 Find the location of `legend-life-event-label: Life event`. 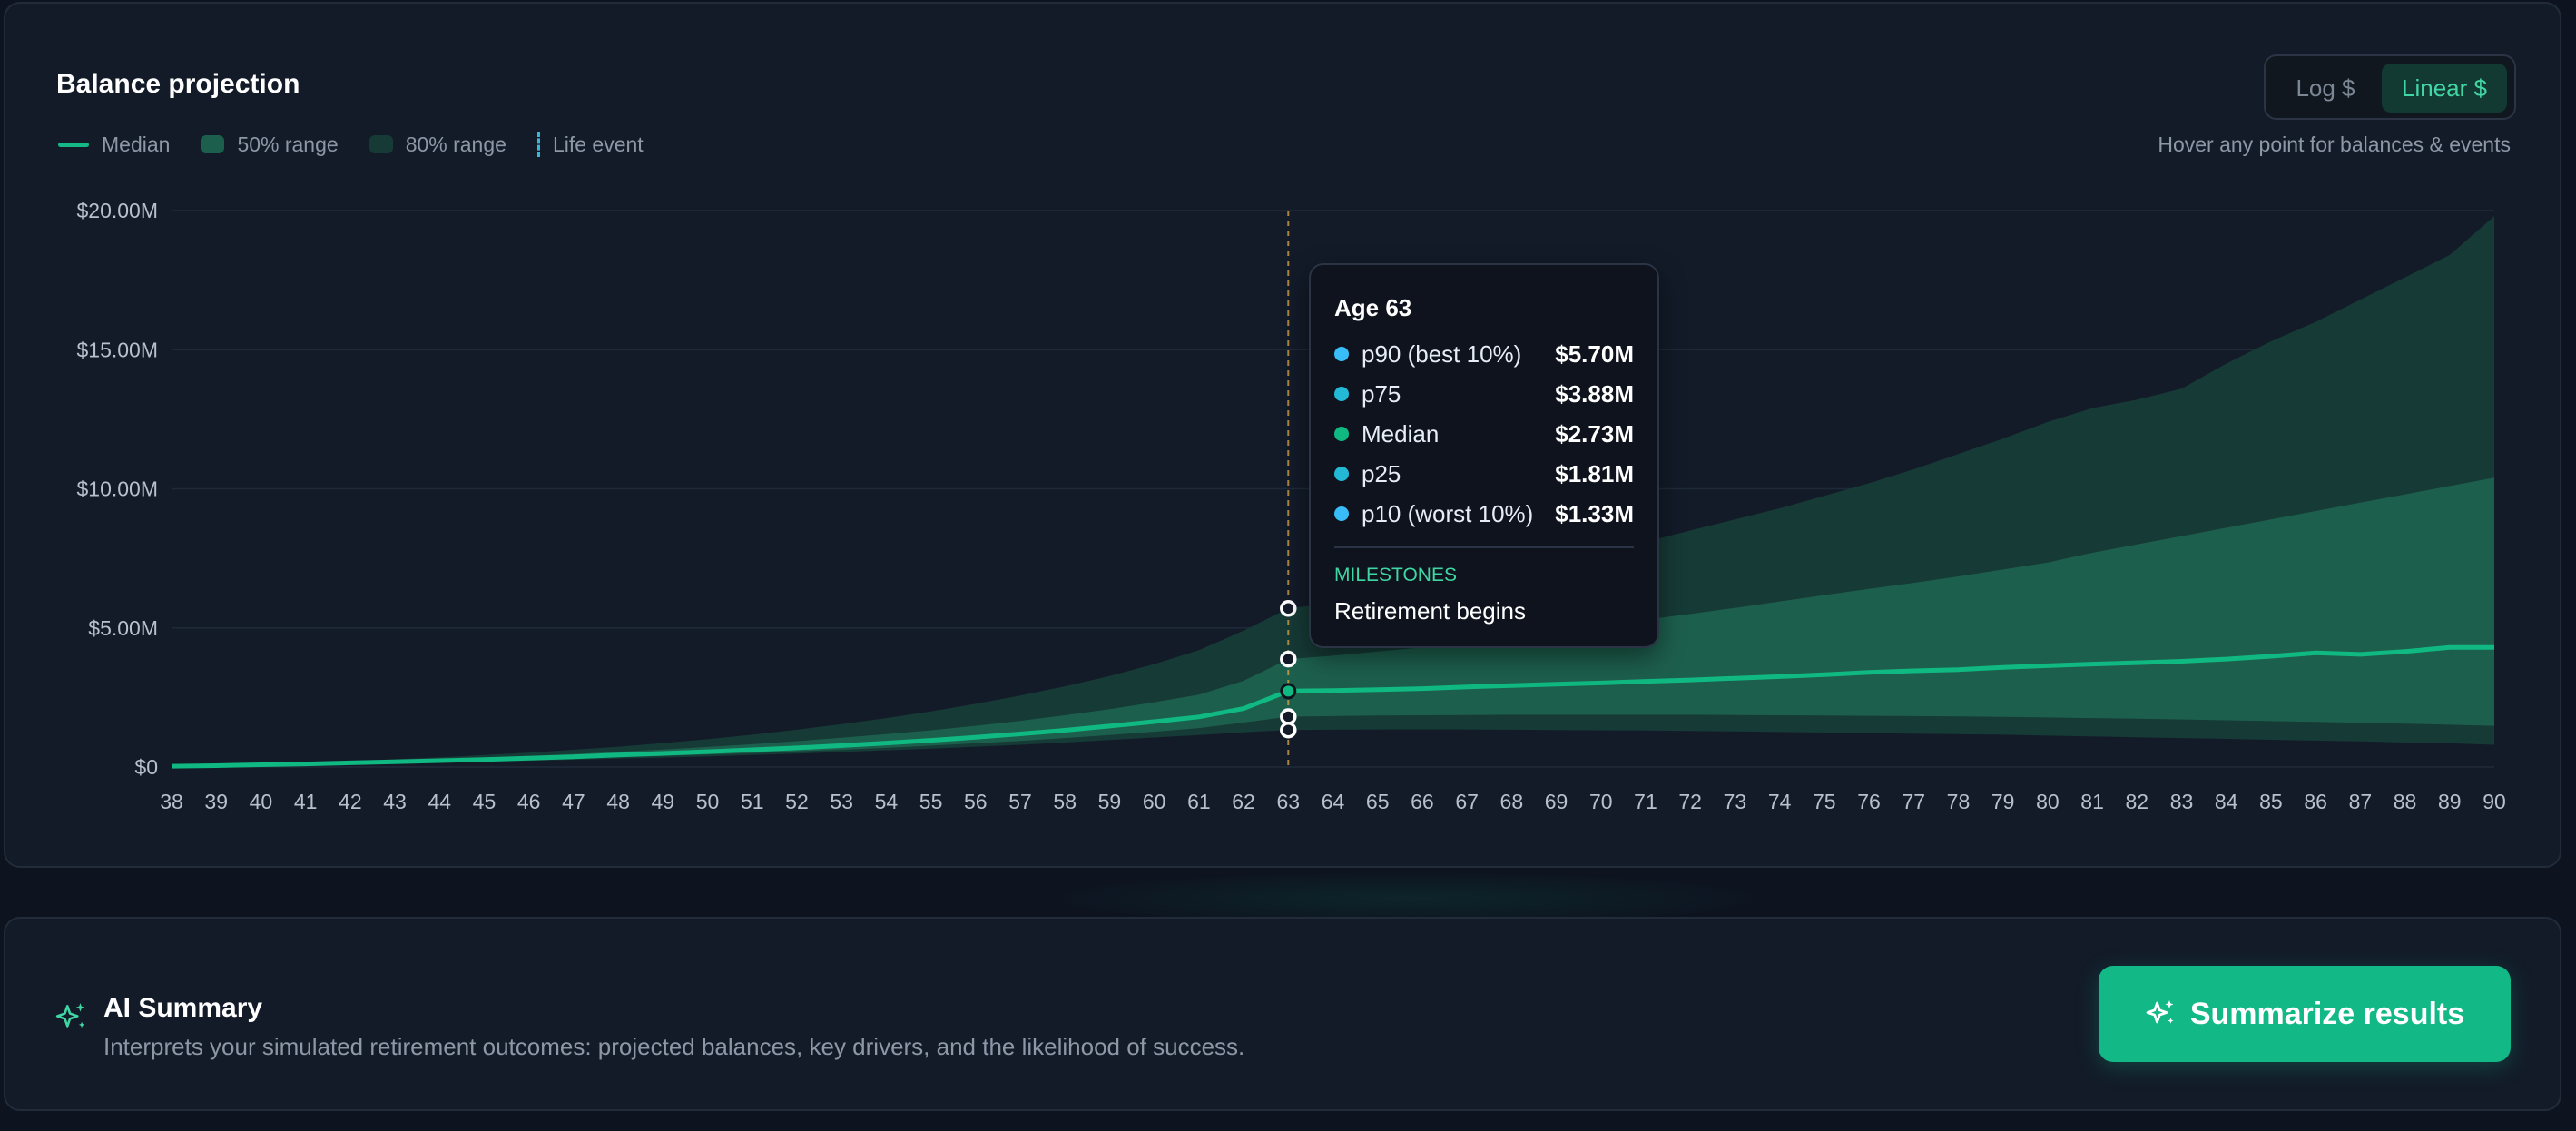

legend-life-event-label: Life event is located at coordinates (598, 144).